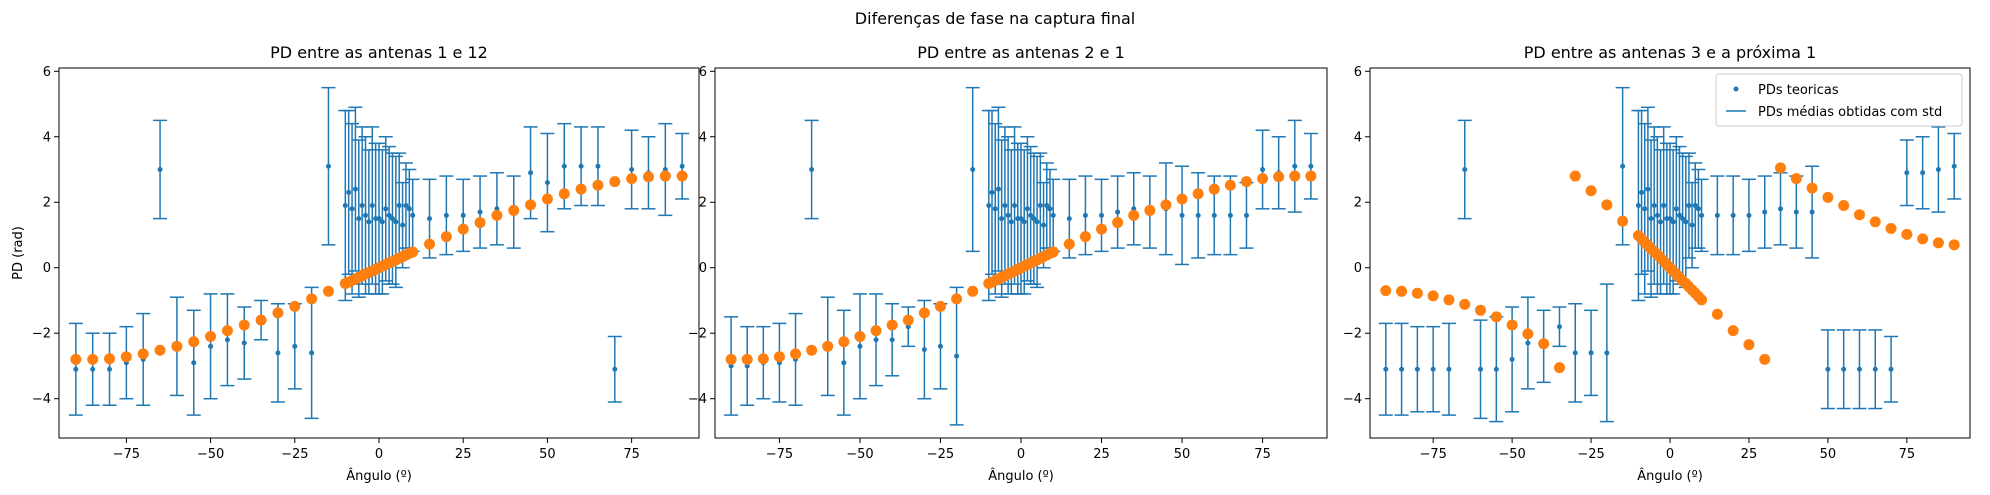 The height and width of the screenshot is (495, 1990). I want to click on point-series, so click(1670, 268).